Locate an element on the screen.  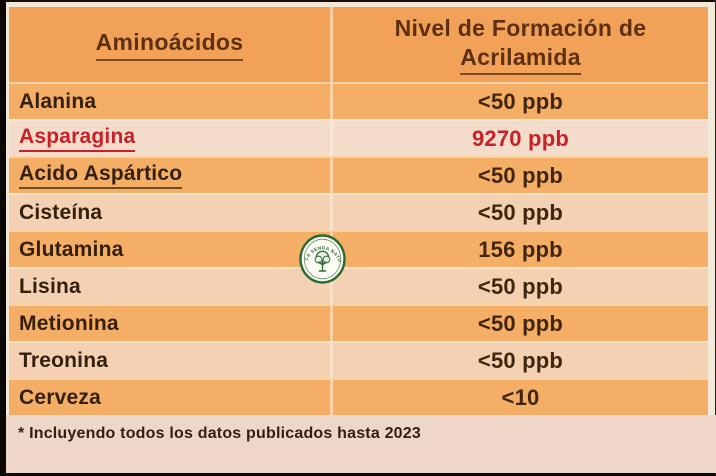
table-row-asparagina: Asparagina 9270 ppb is located at coordinates (358, 137).